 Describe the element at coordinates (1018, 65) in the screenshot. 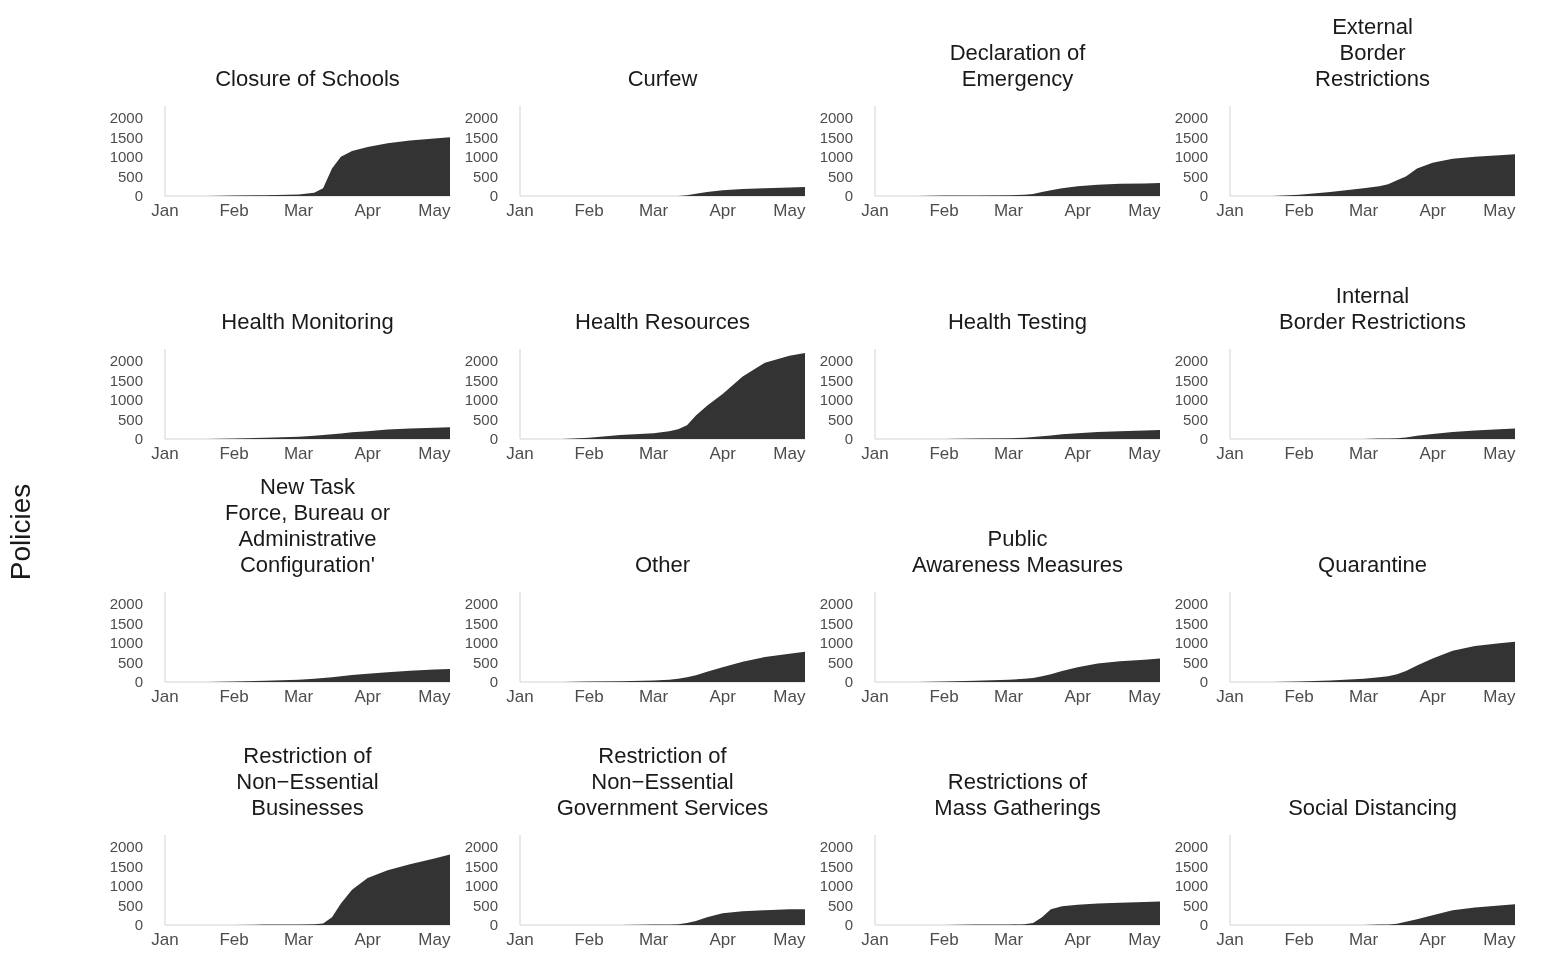

I see `chart-title: Declaration of Emergency` at that location.